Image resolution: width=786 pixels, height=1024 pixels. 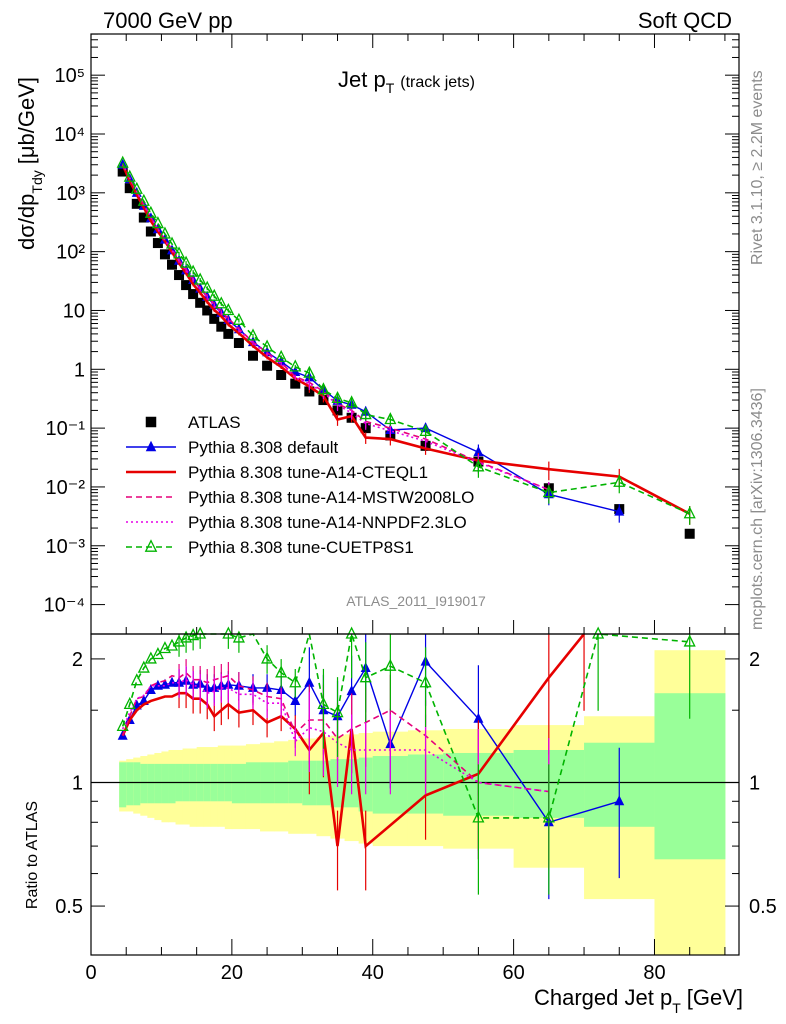 What do you see at coordinates (263, 447) in the screenshot?
I see `legend-label: Pythia 8.308 default` at bounding box center [263, 447].